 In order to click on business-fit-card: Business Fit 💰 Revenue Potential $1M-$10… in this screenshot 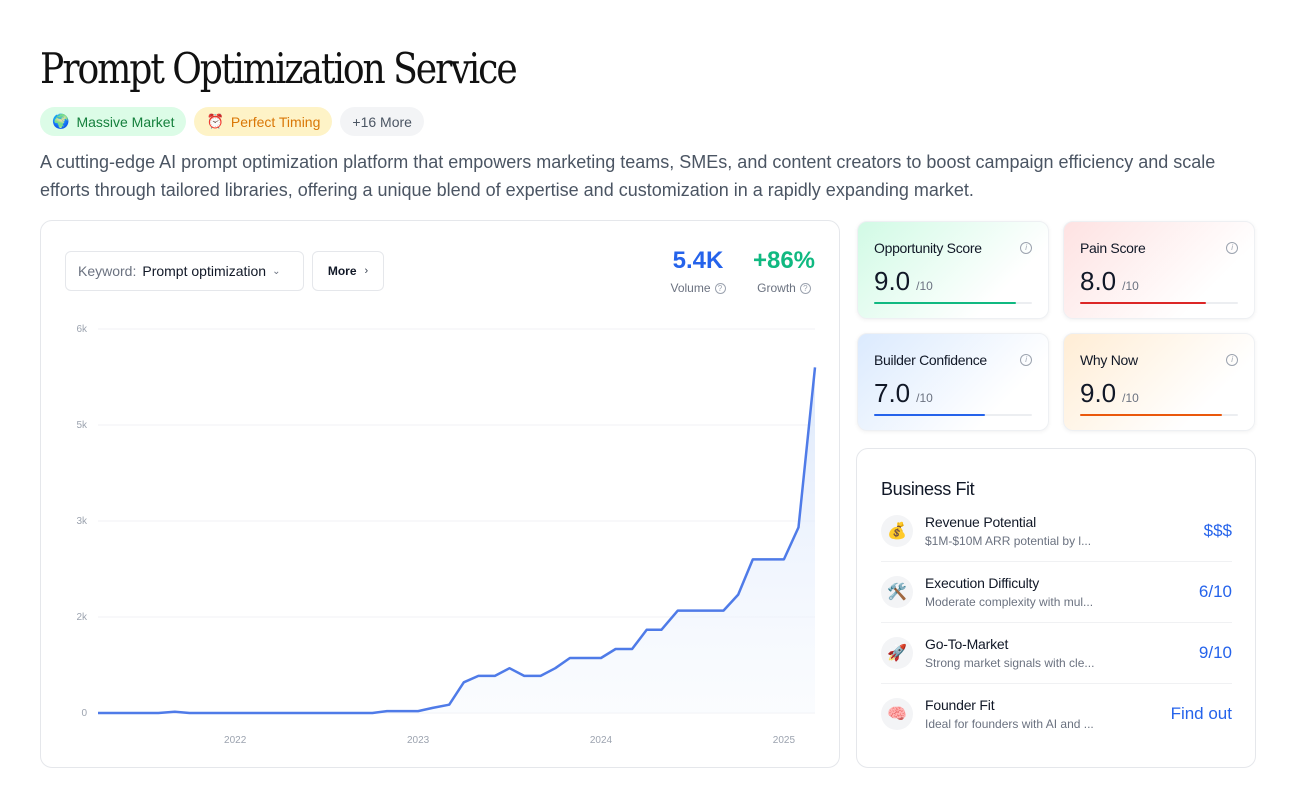, I will do `click(1056, 608)`.